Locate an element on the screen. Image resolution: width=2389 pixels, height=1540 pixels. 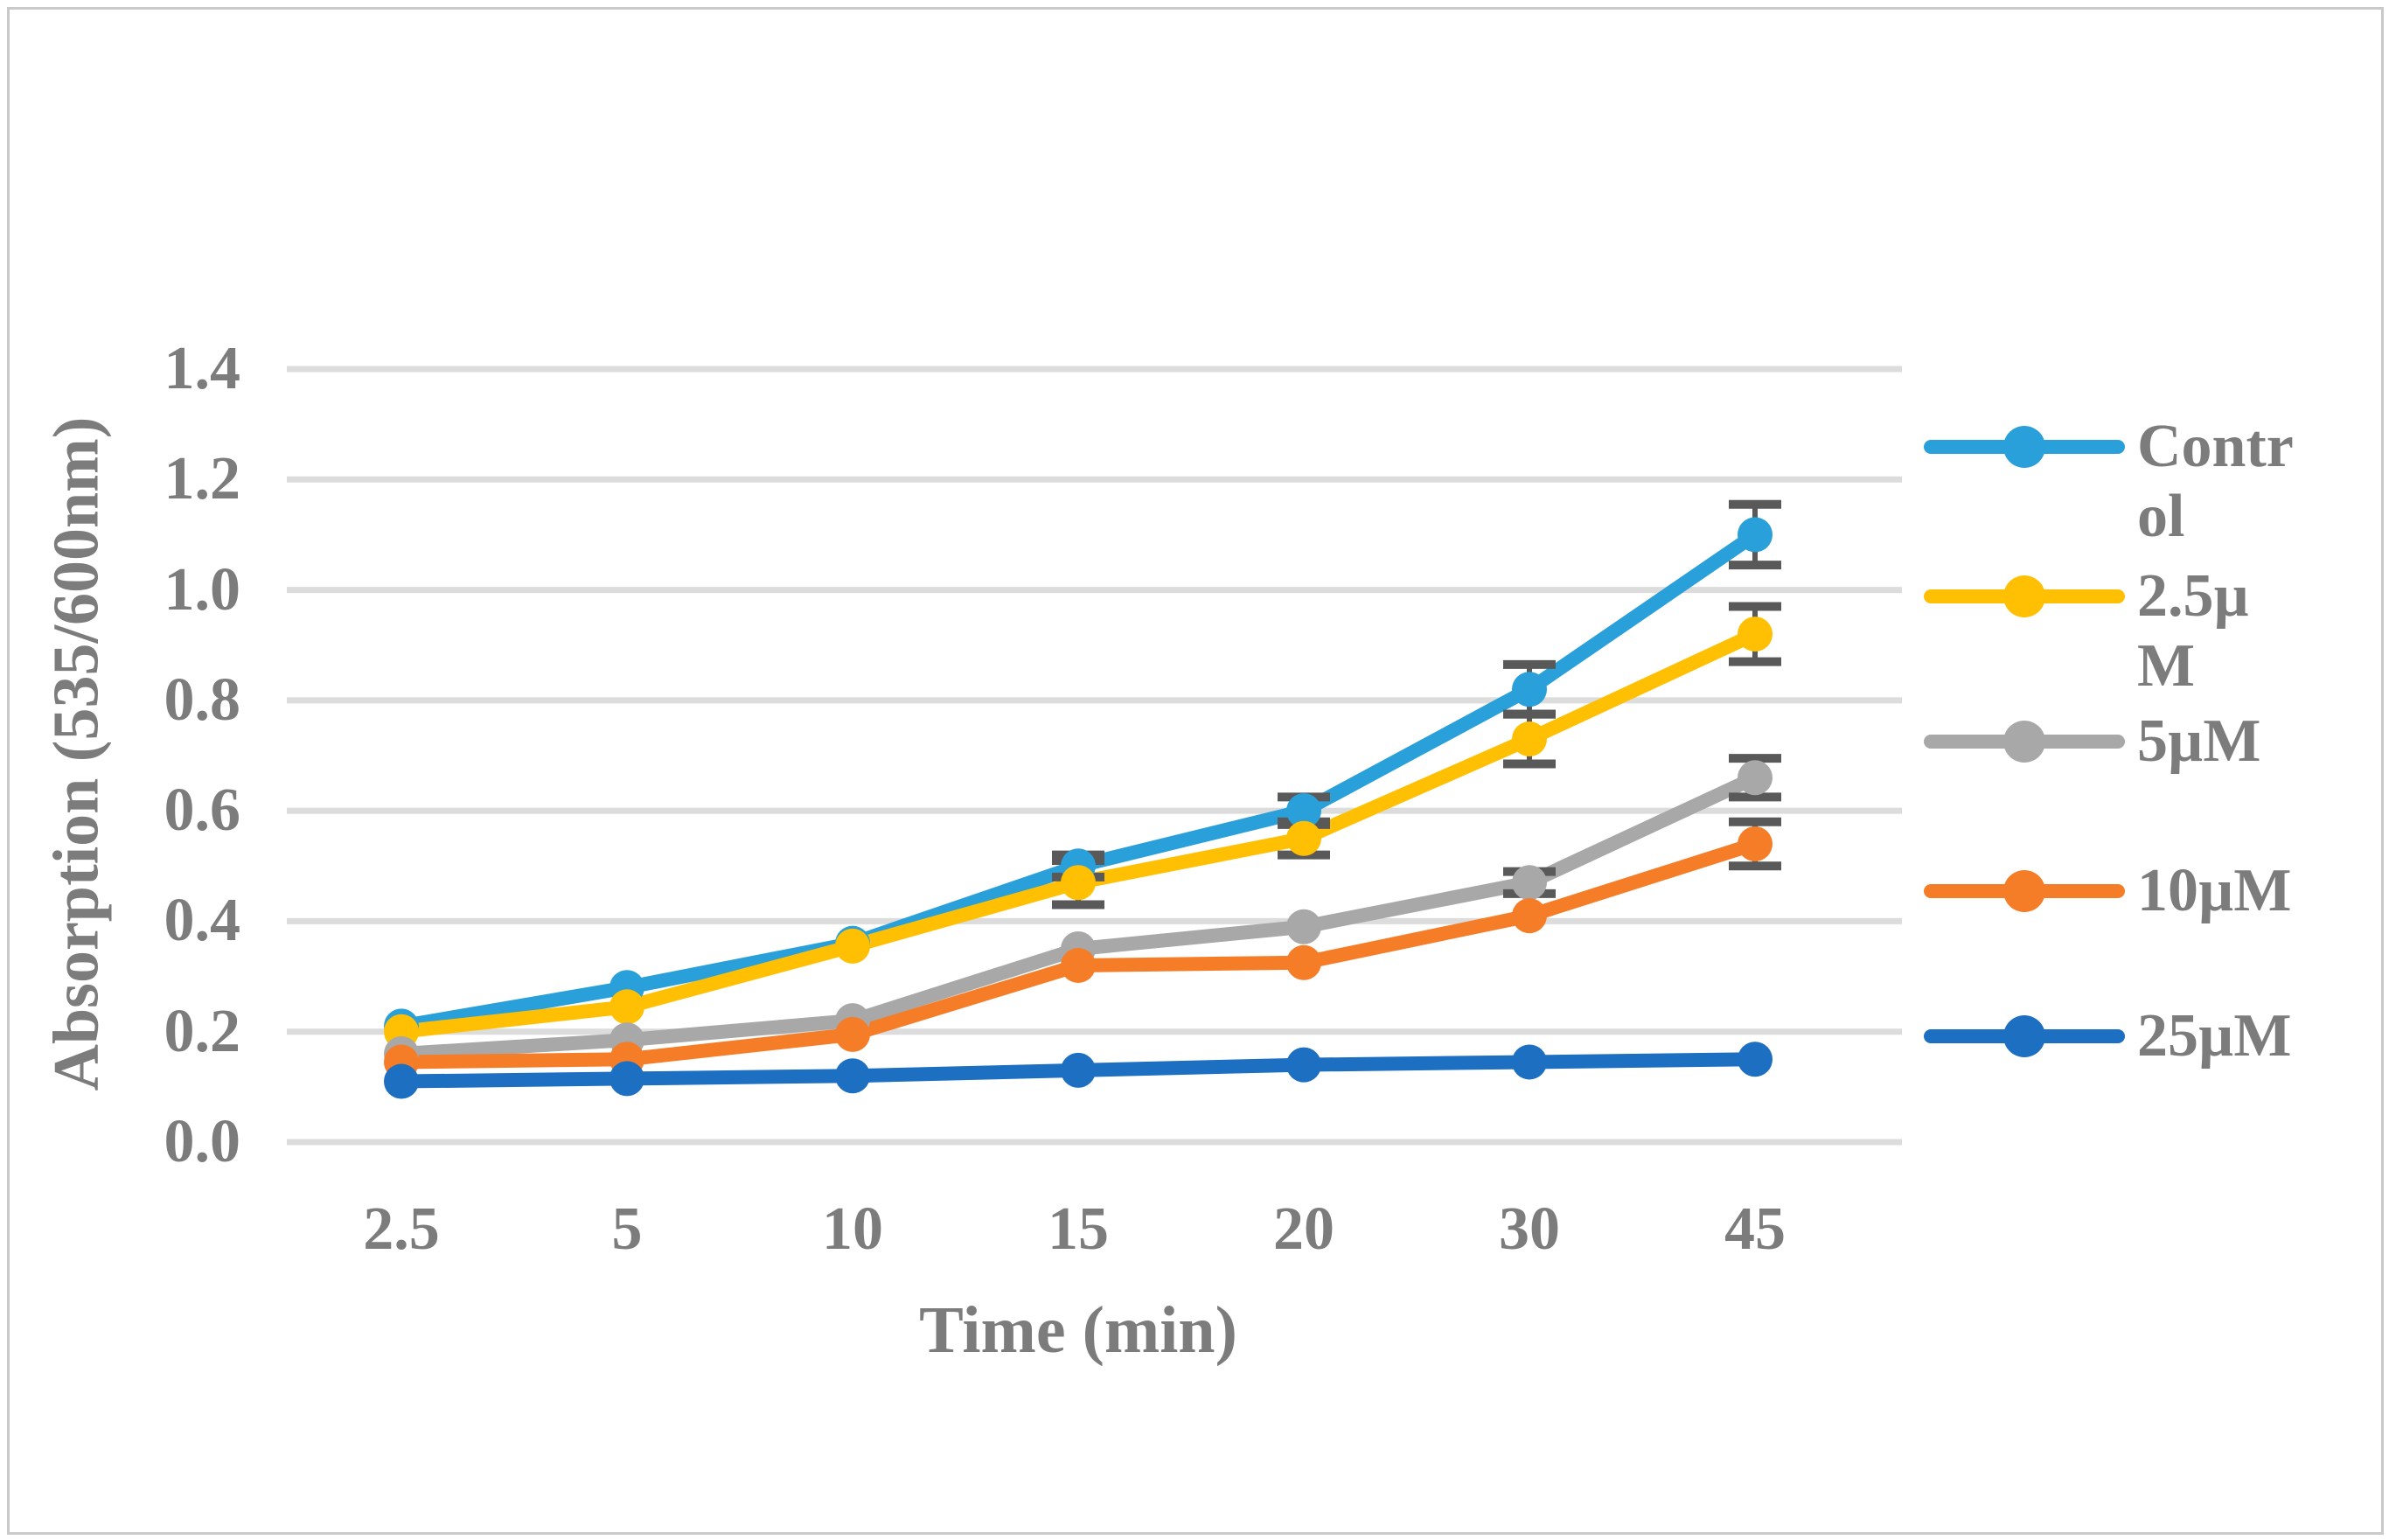
legend-label: 2.5µM is located at coordinates (2193, 631).